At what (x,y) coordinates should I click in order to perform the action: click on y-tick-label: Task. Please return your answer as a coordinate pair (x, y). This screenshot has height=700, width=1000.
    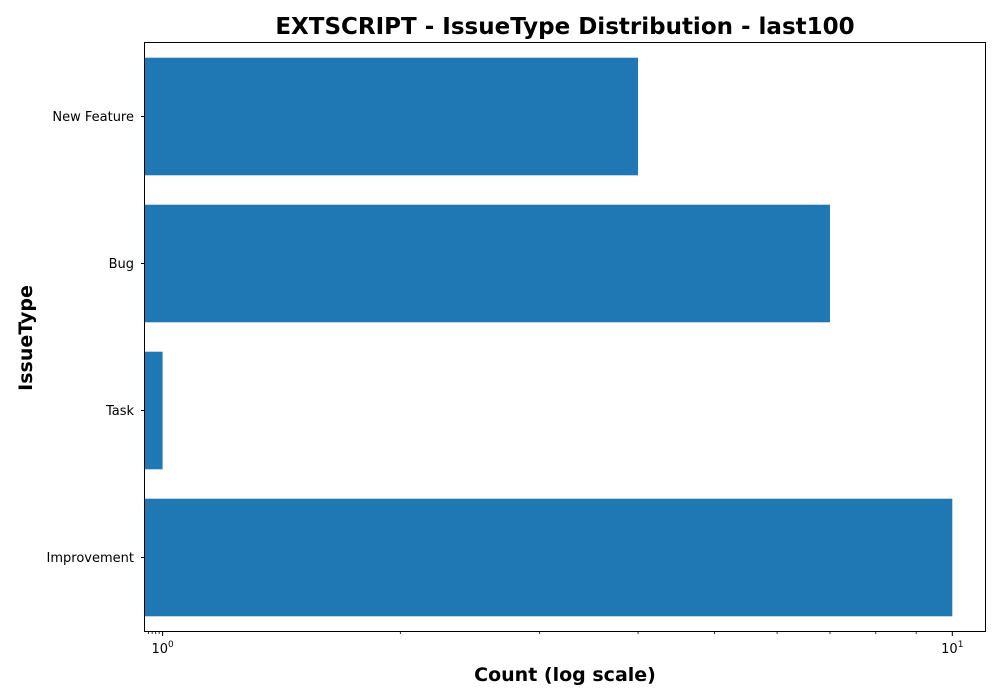
    Looking at the image, I should click on (120, 411).